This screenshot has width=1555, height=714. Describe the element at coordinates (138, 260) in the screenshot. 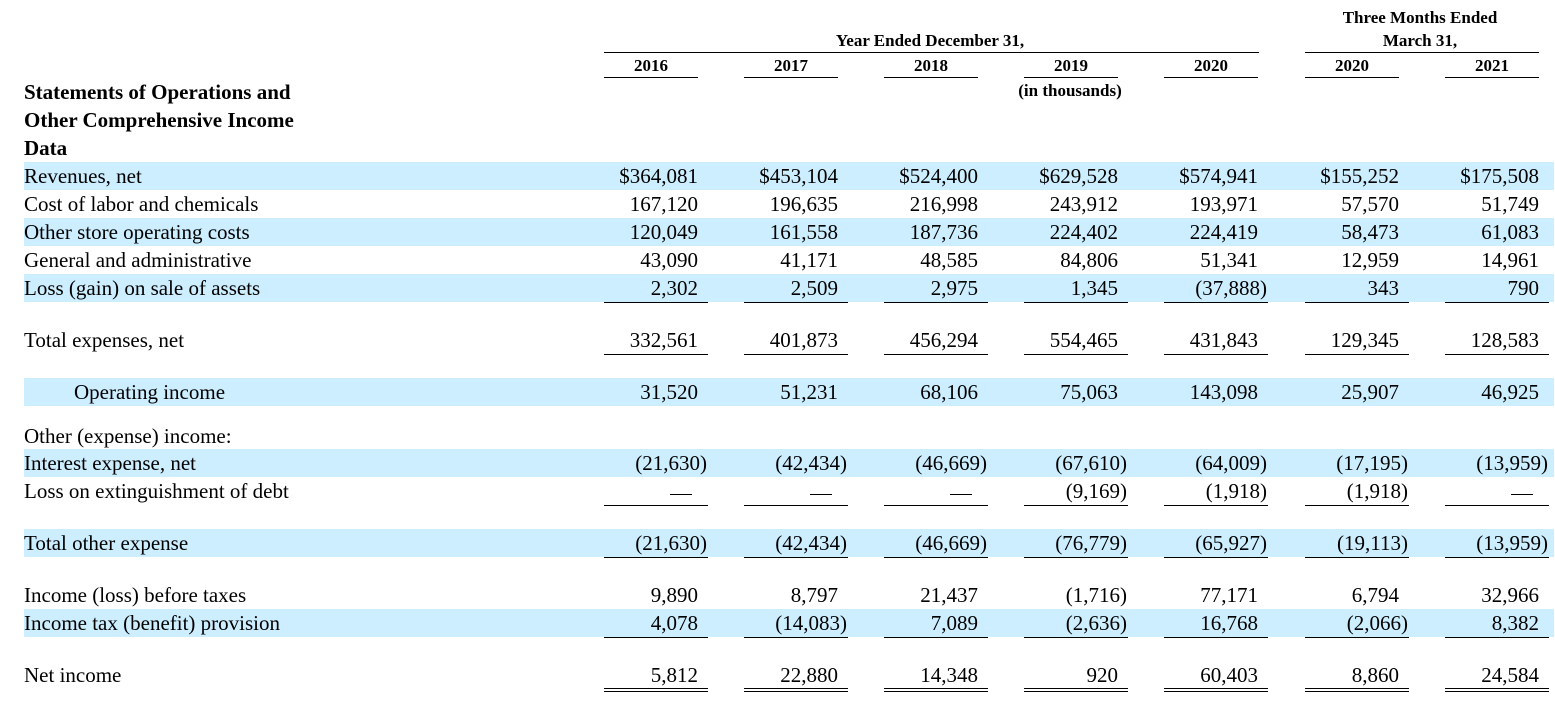

I see `row-label: General and administrative` at that location.